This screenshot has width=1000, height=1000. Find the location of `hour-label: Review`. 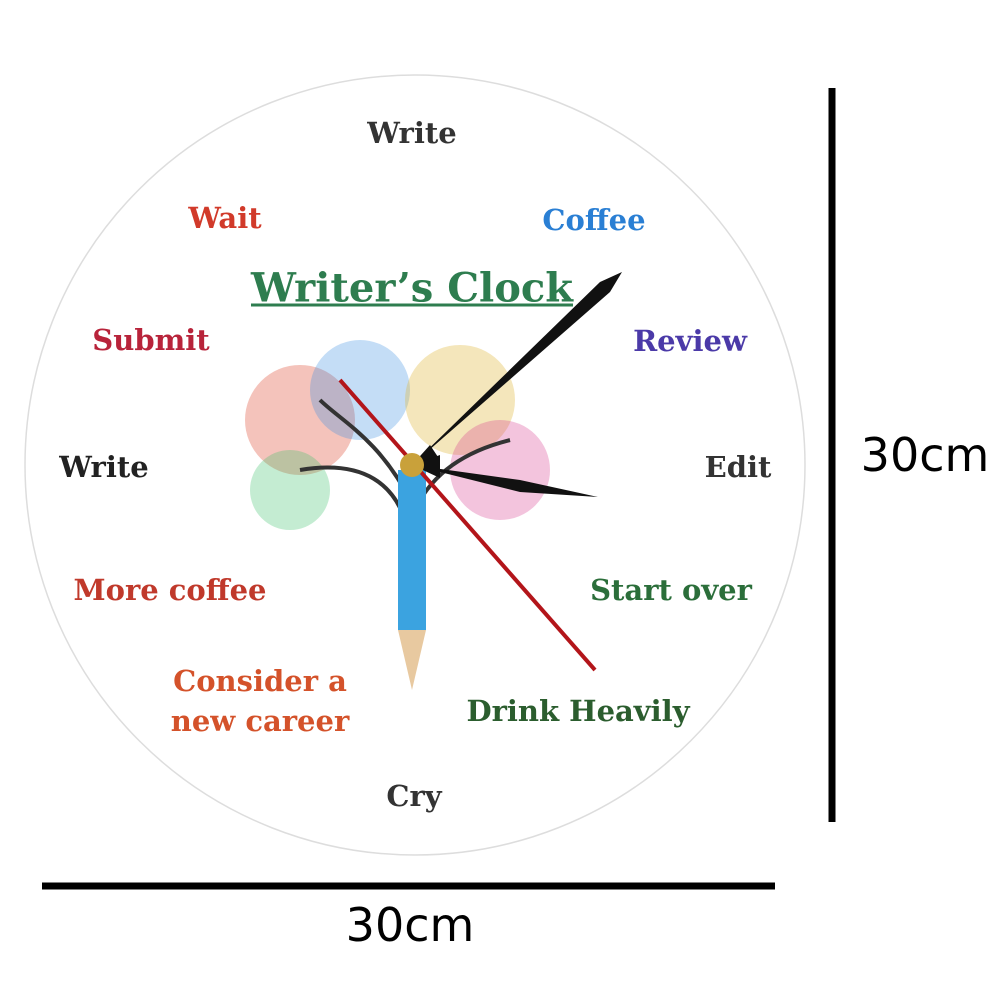

hour-label: Review is located at coordinates (690, 341).